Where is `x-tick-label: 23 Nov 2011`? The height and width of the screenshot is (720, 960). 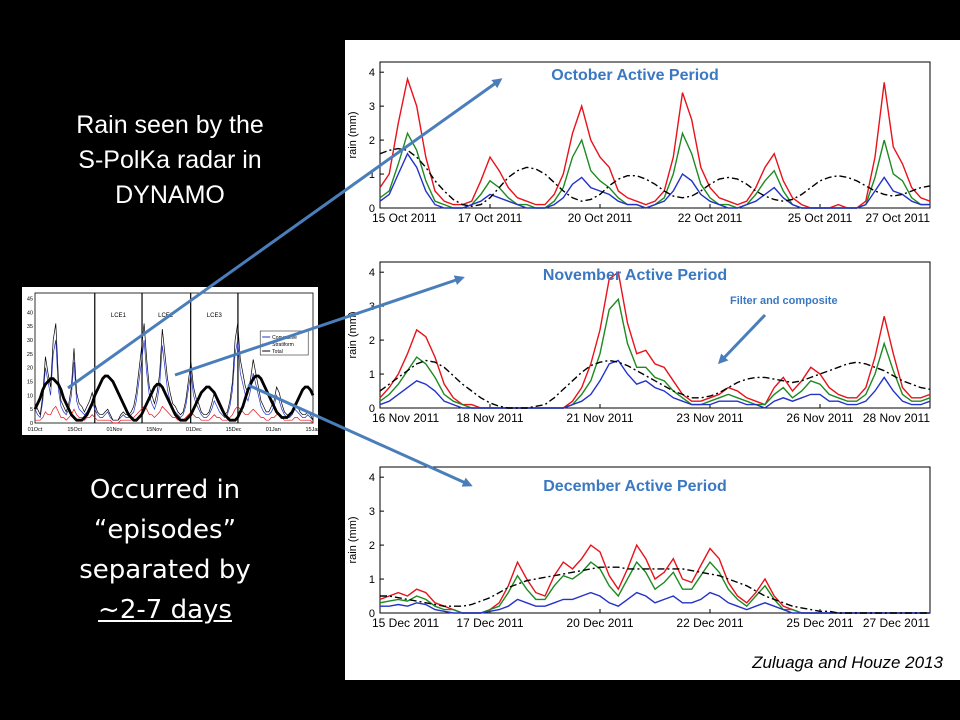
x-tick-label: 23 Nov 2011 is located at coordinates (709, 418).